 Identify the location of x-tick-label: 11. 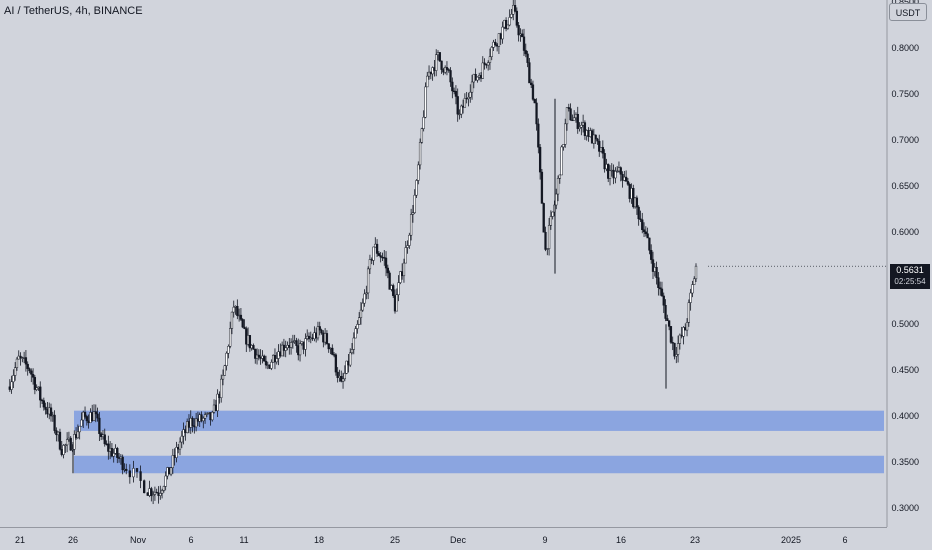
(243, 540).